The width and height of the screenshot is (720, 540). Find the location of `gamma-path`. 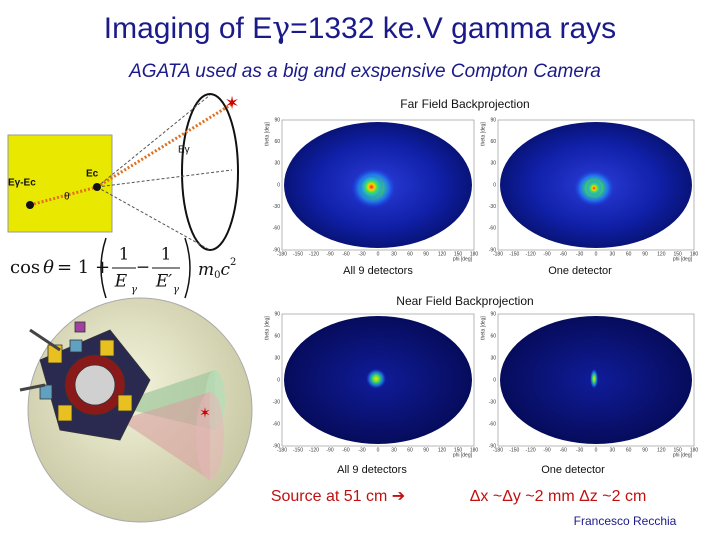

gamma-path is located at coordinates (63, 196).